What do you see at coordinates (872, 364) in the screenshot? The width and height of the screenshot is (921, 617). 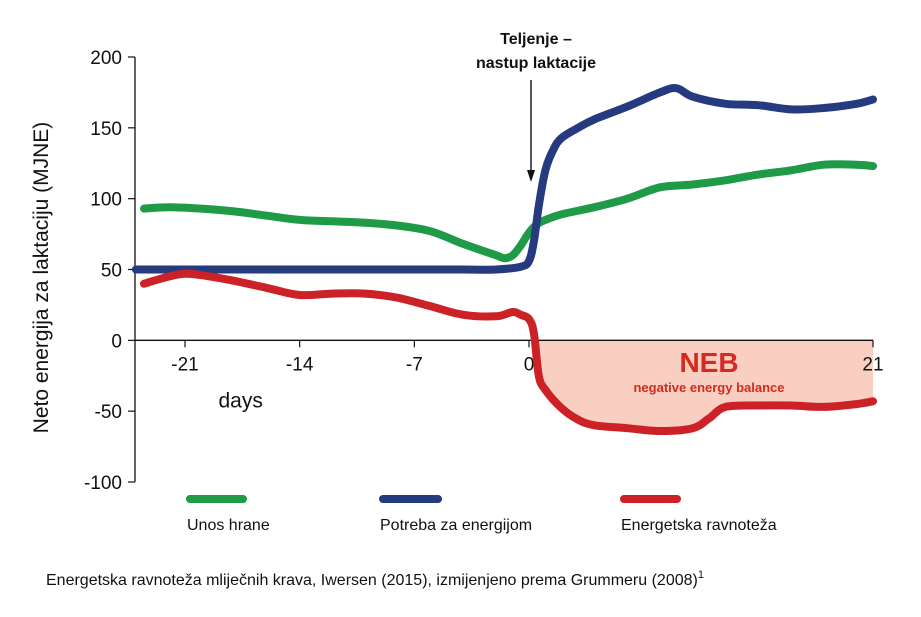 I see `x-tick-label: 21` at bounding box center [872, 364].